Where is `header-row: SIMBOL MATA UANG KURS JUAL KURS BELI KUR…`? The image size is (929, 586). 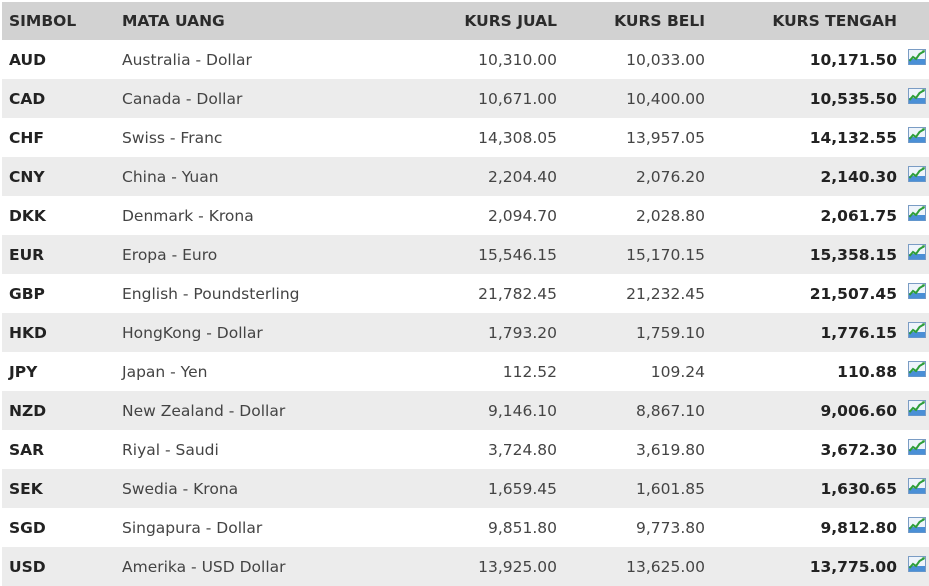
header-row: SIMBOL MATA UANG KURS JUAL KURS BELI KUR… is located at coordinates (465, 21).